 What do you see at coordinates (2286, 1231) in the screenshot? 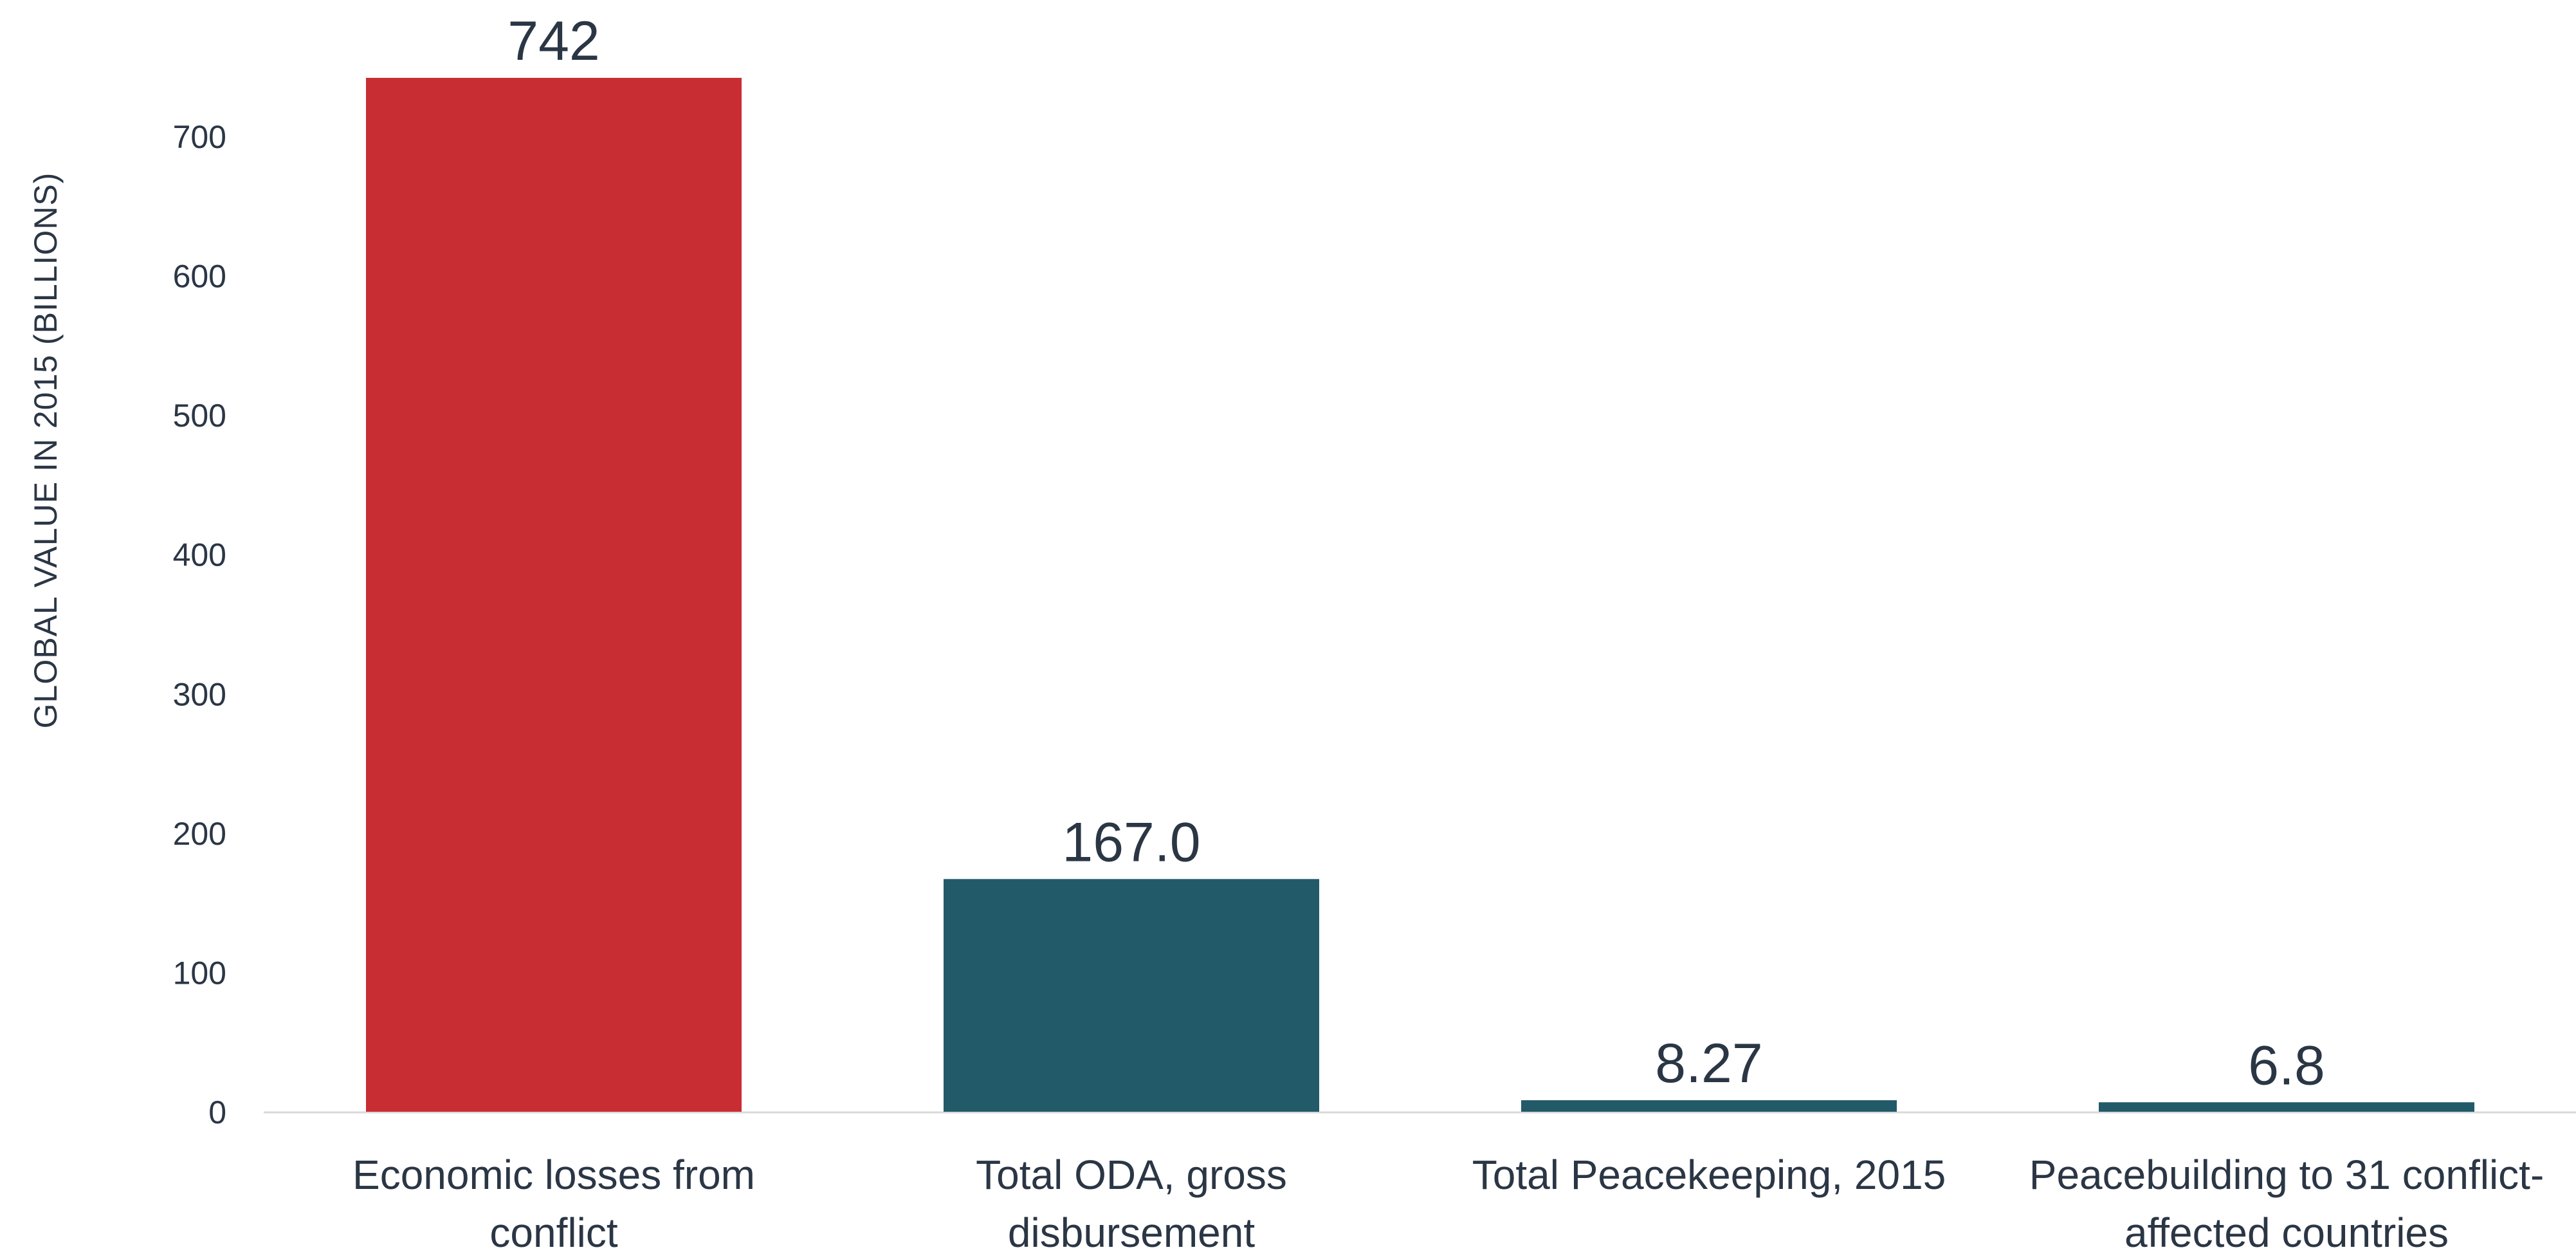
I see `category-label-line: affected countries` at bounding box center [2286, 1231].